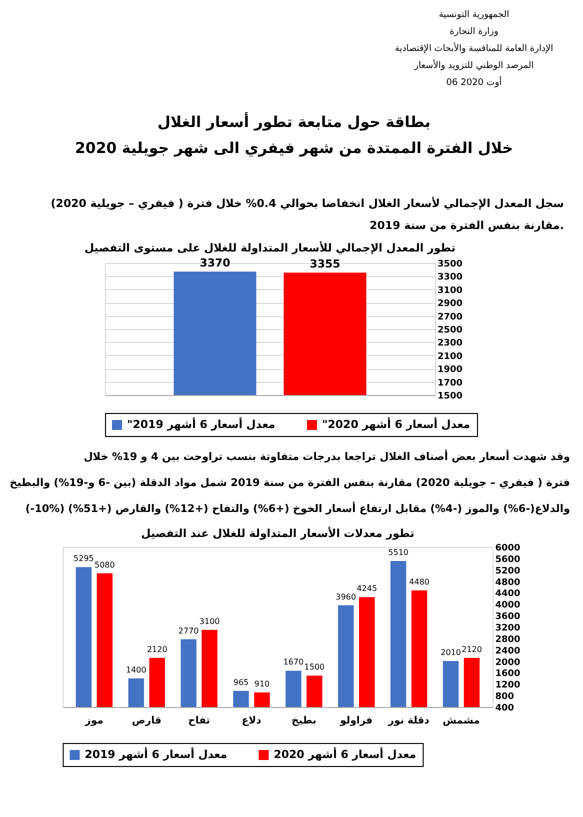  I want to click on data-label: 910, so click(262, 683).